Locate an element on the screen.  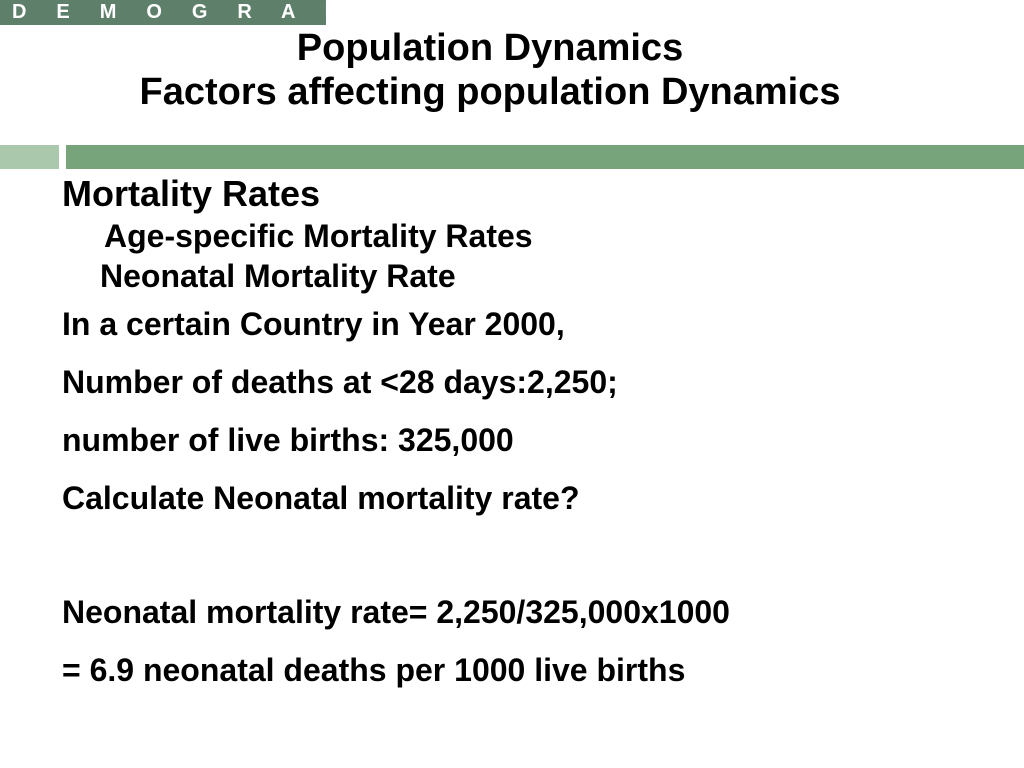
subheading-age-specific: Age-specific Mortality Rates is located at coordinates (318, 236).